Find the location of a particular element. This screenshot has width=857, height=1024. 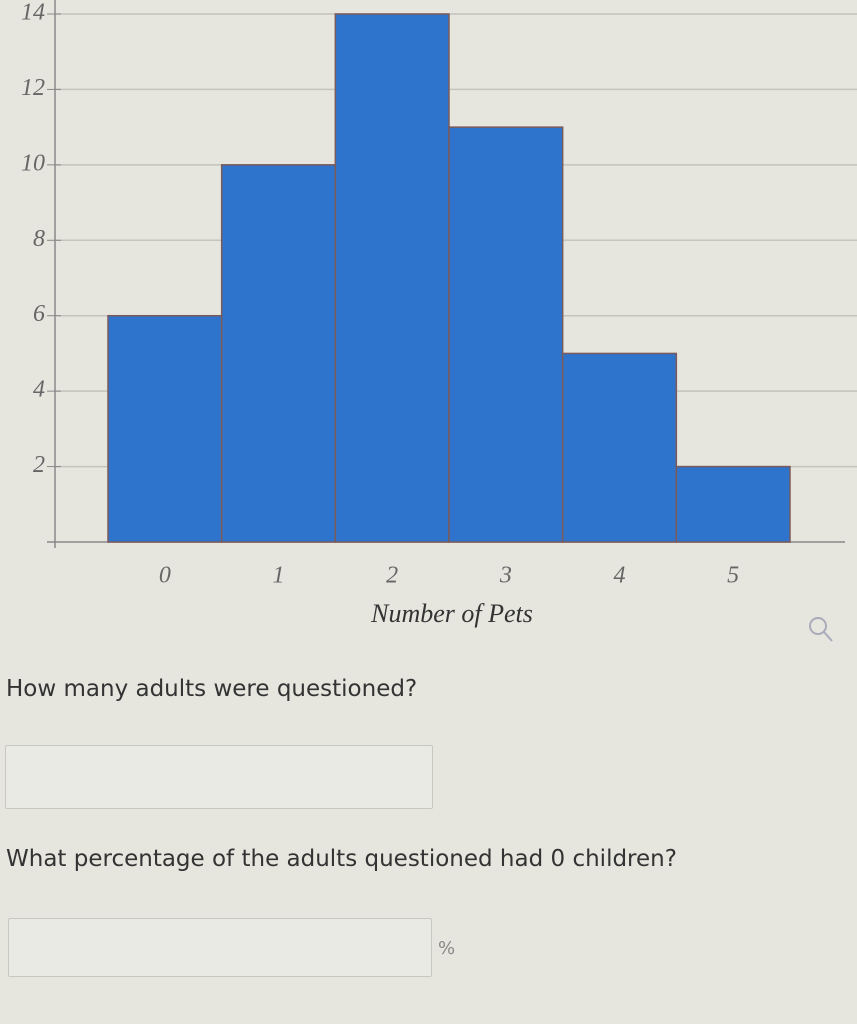

question-text: How many adults were questioned? is located at coordinates (212, 689).